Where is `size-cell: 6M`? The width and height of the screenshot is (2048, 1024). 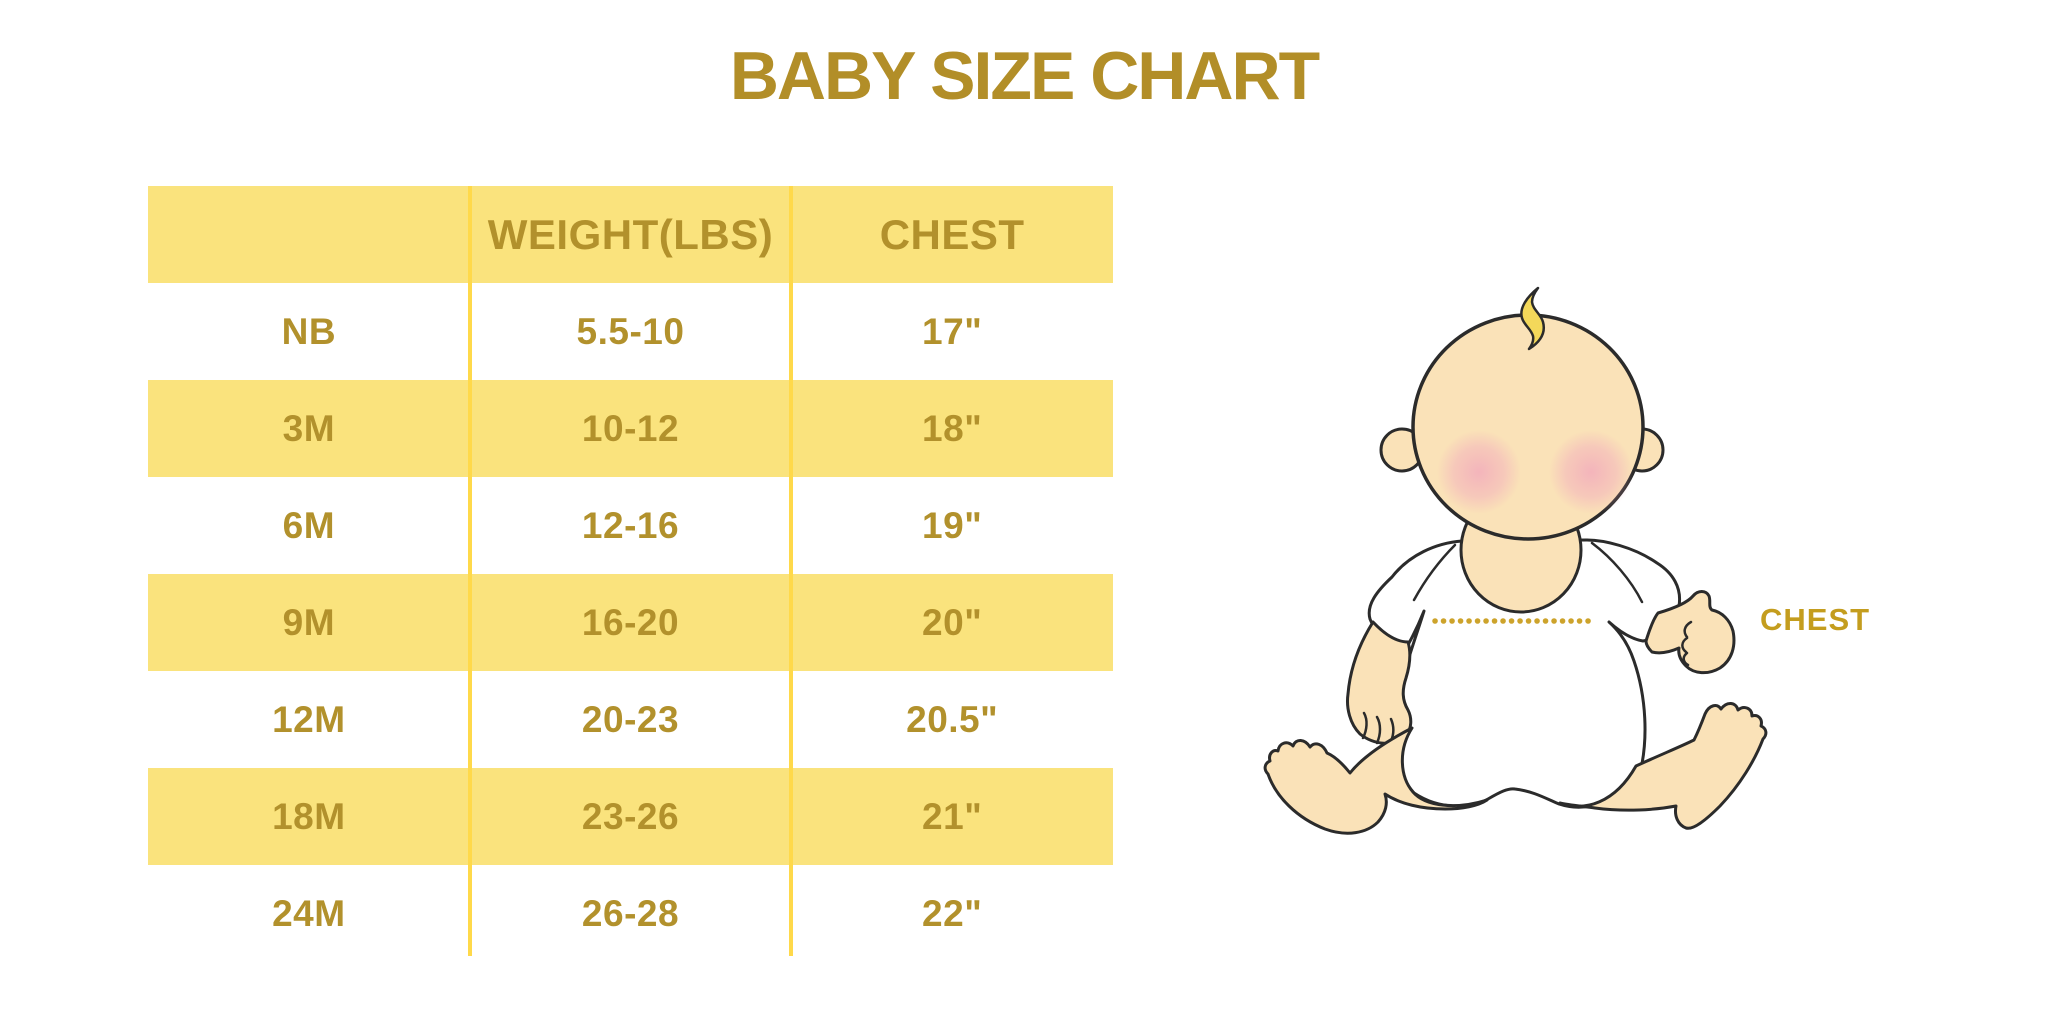 size-cell: 6M is located at coordinates (309, 525).